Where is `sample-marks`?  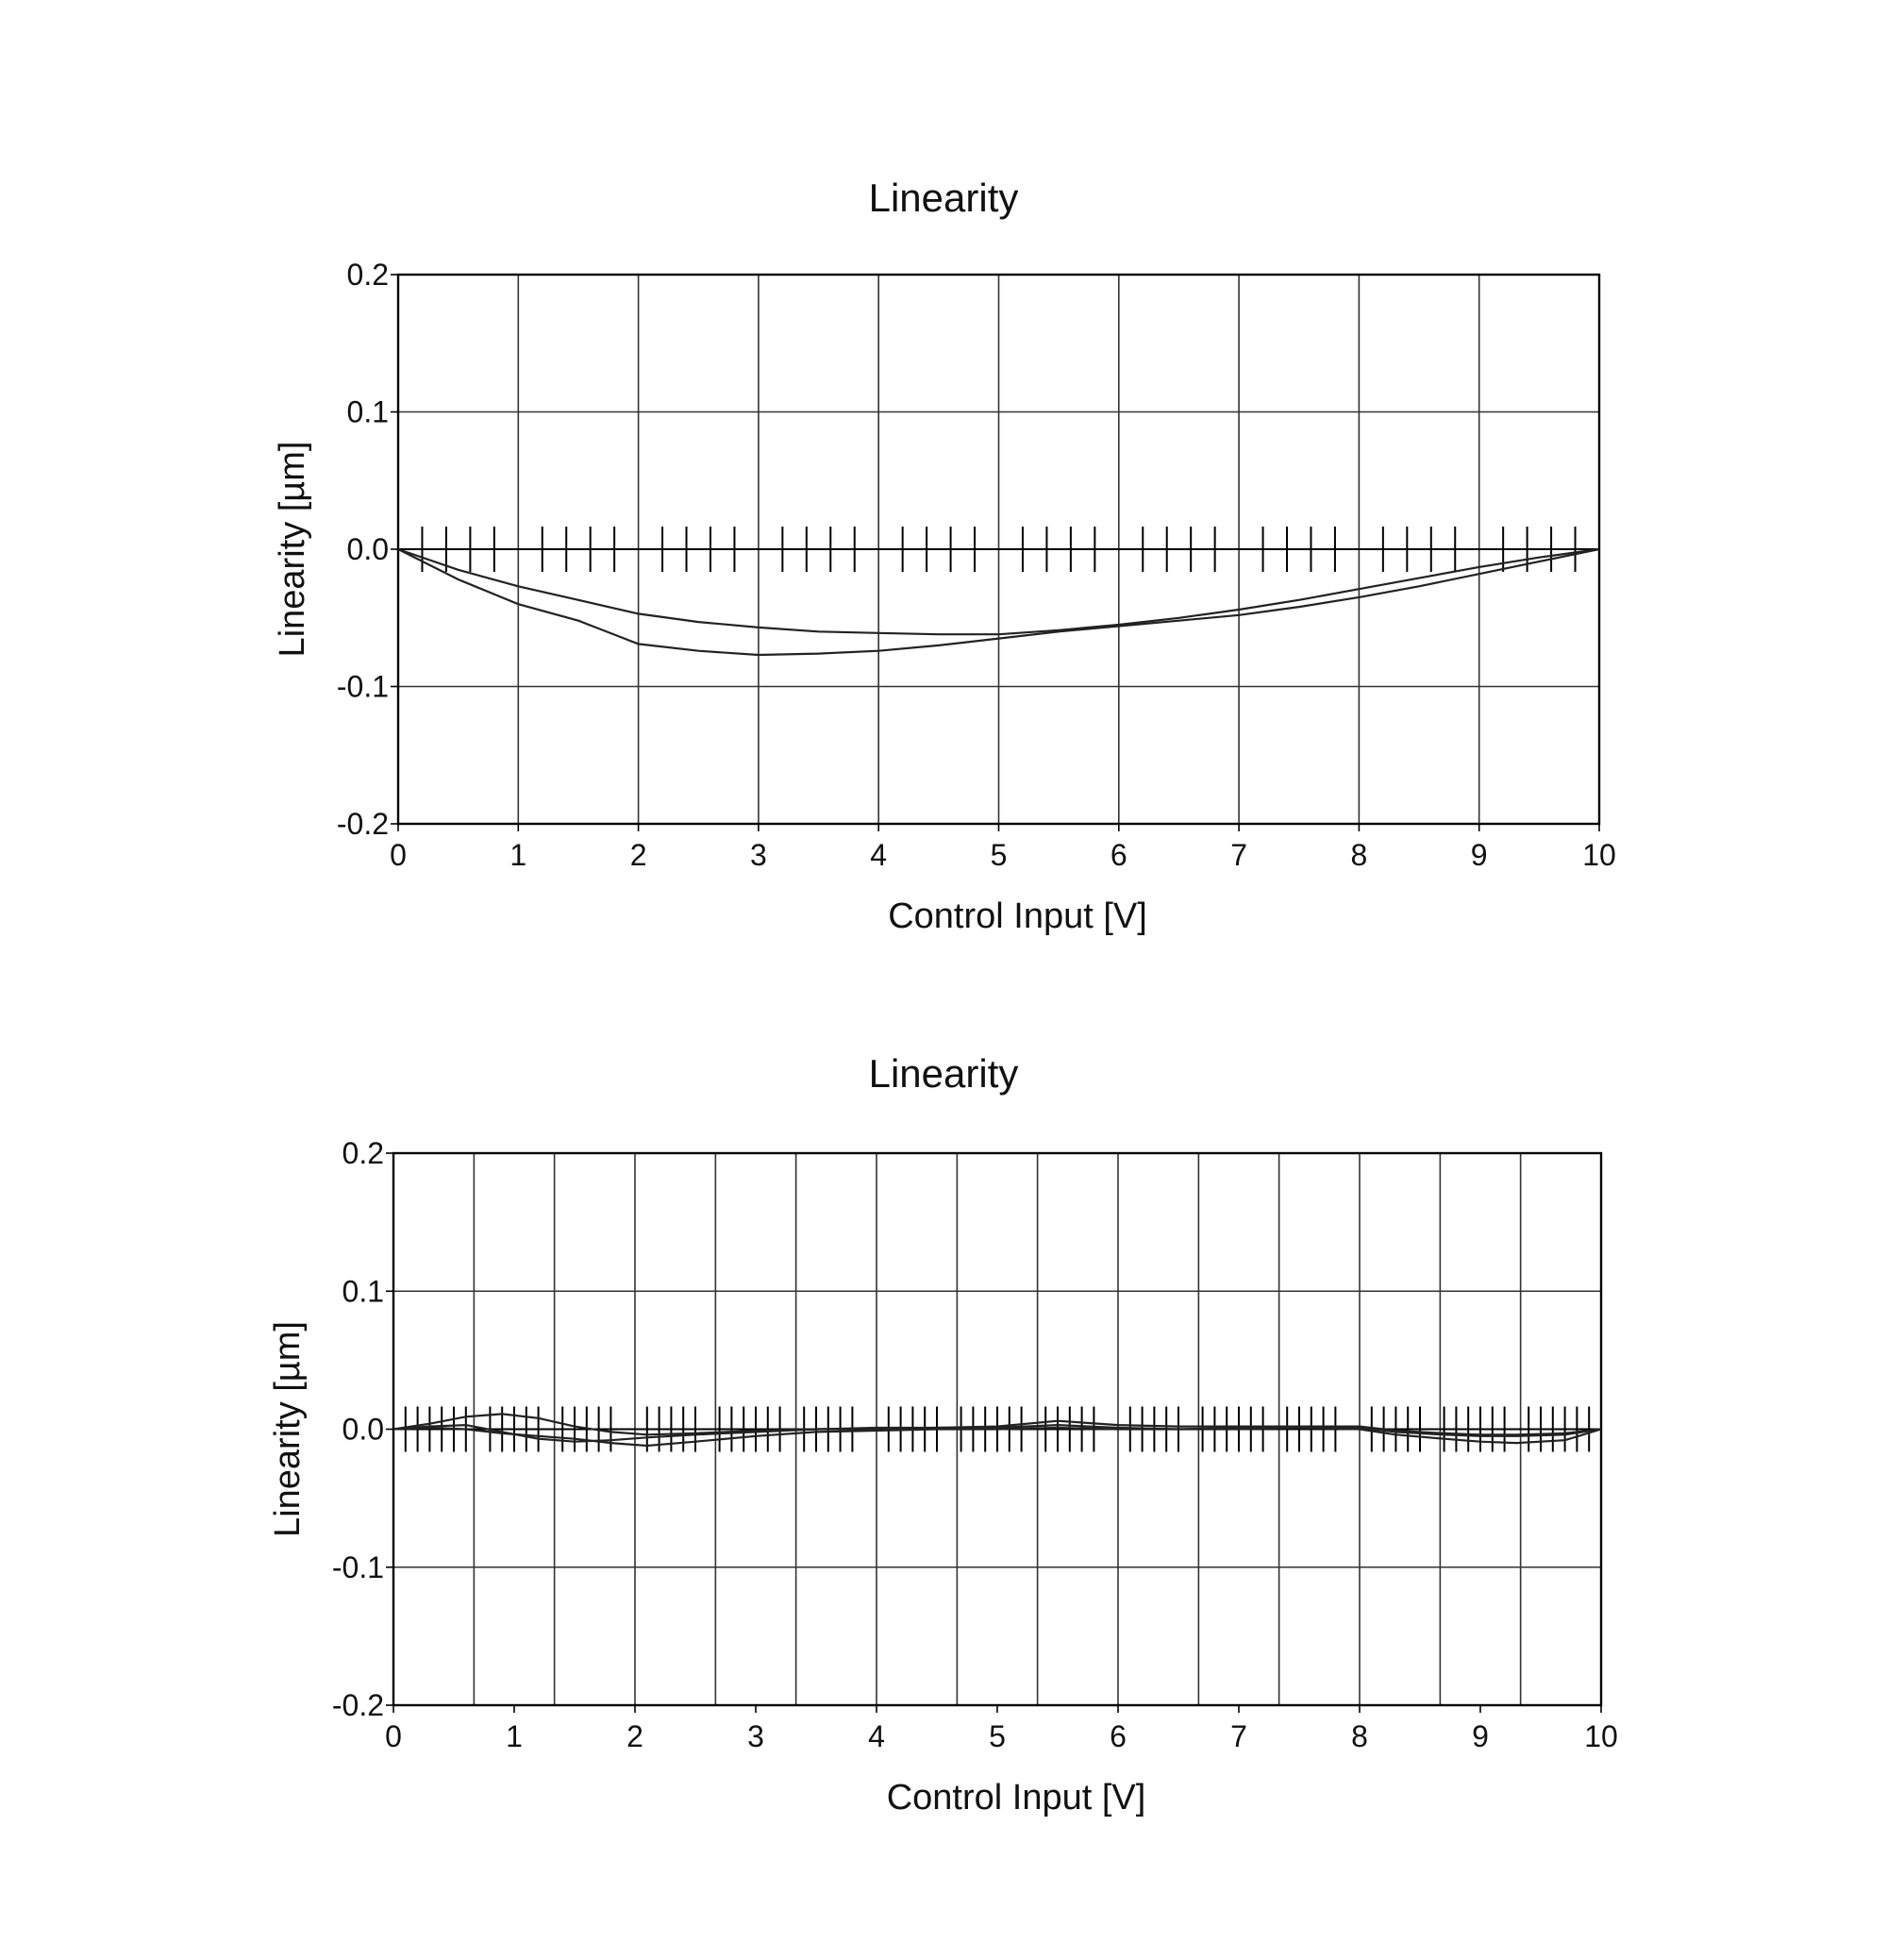
sample-marks is located at coordinates (998, 549).